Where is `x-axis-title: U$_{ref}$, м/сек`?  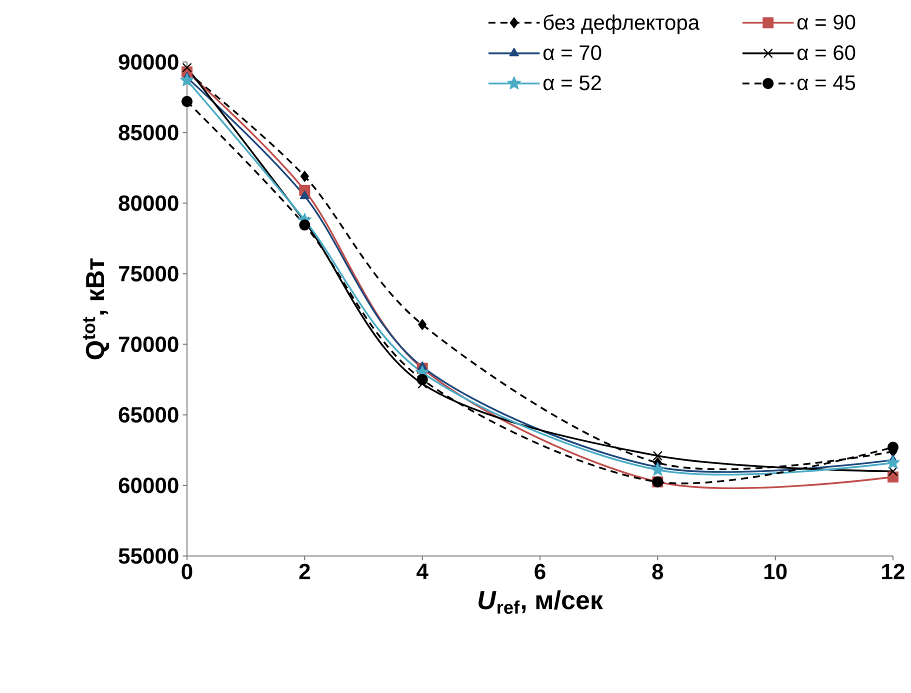 x-axis-title: U$_{ref}$, м/сек is located at coordinates (540, 602).